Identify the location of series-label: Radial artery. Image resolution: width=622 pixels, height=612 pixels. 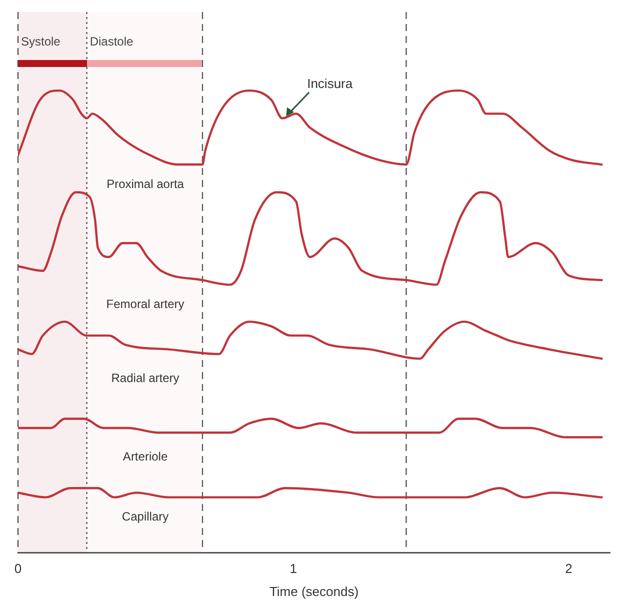
(145, 377).